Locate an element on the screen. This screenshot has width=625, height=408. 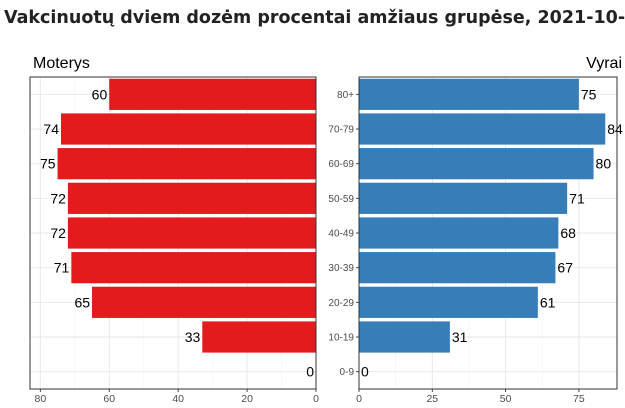
moterys-tick-label-40: 40 is located at coordinates (178, 399).